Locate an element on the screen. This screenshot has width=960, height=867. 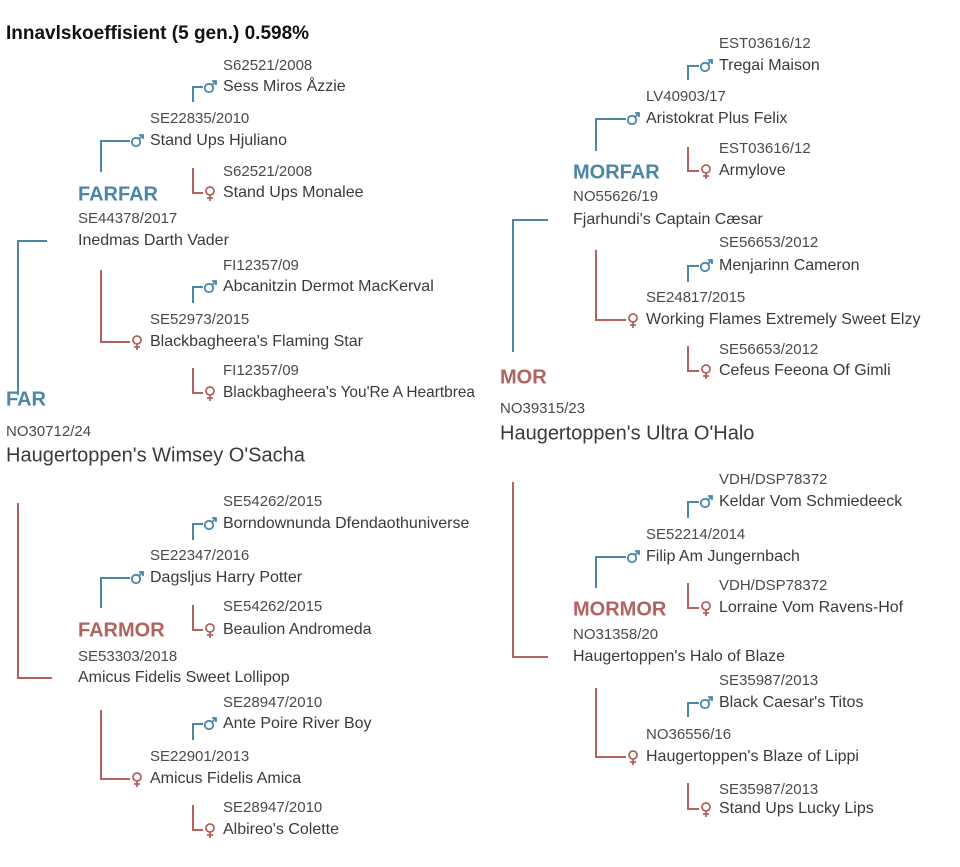
dog-name: Menjarinn Cameron is located at coordinates (789, 265).